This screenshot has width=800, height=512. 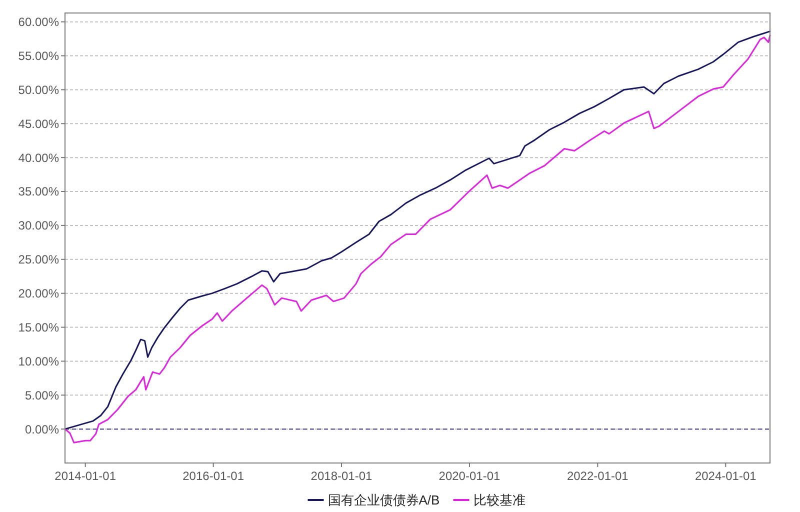 What do you see at coordinates (42, 429) in the screenshot?
I see `y-tick-label: 0.00%` at bounding box center [42, 429].